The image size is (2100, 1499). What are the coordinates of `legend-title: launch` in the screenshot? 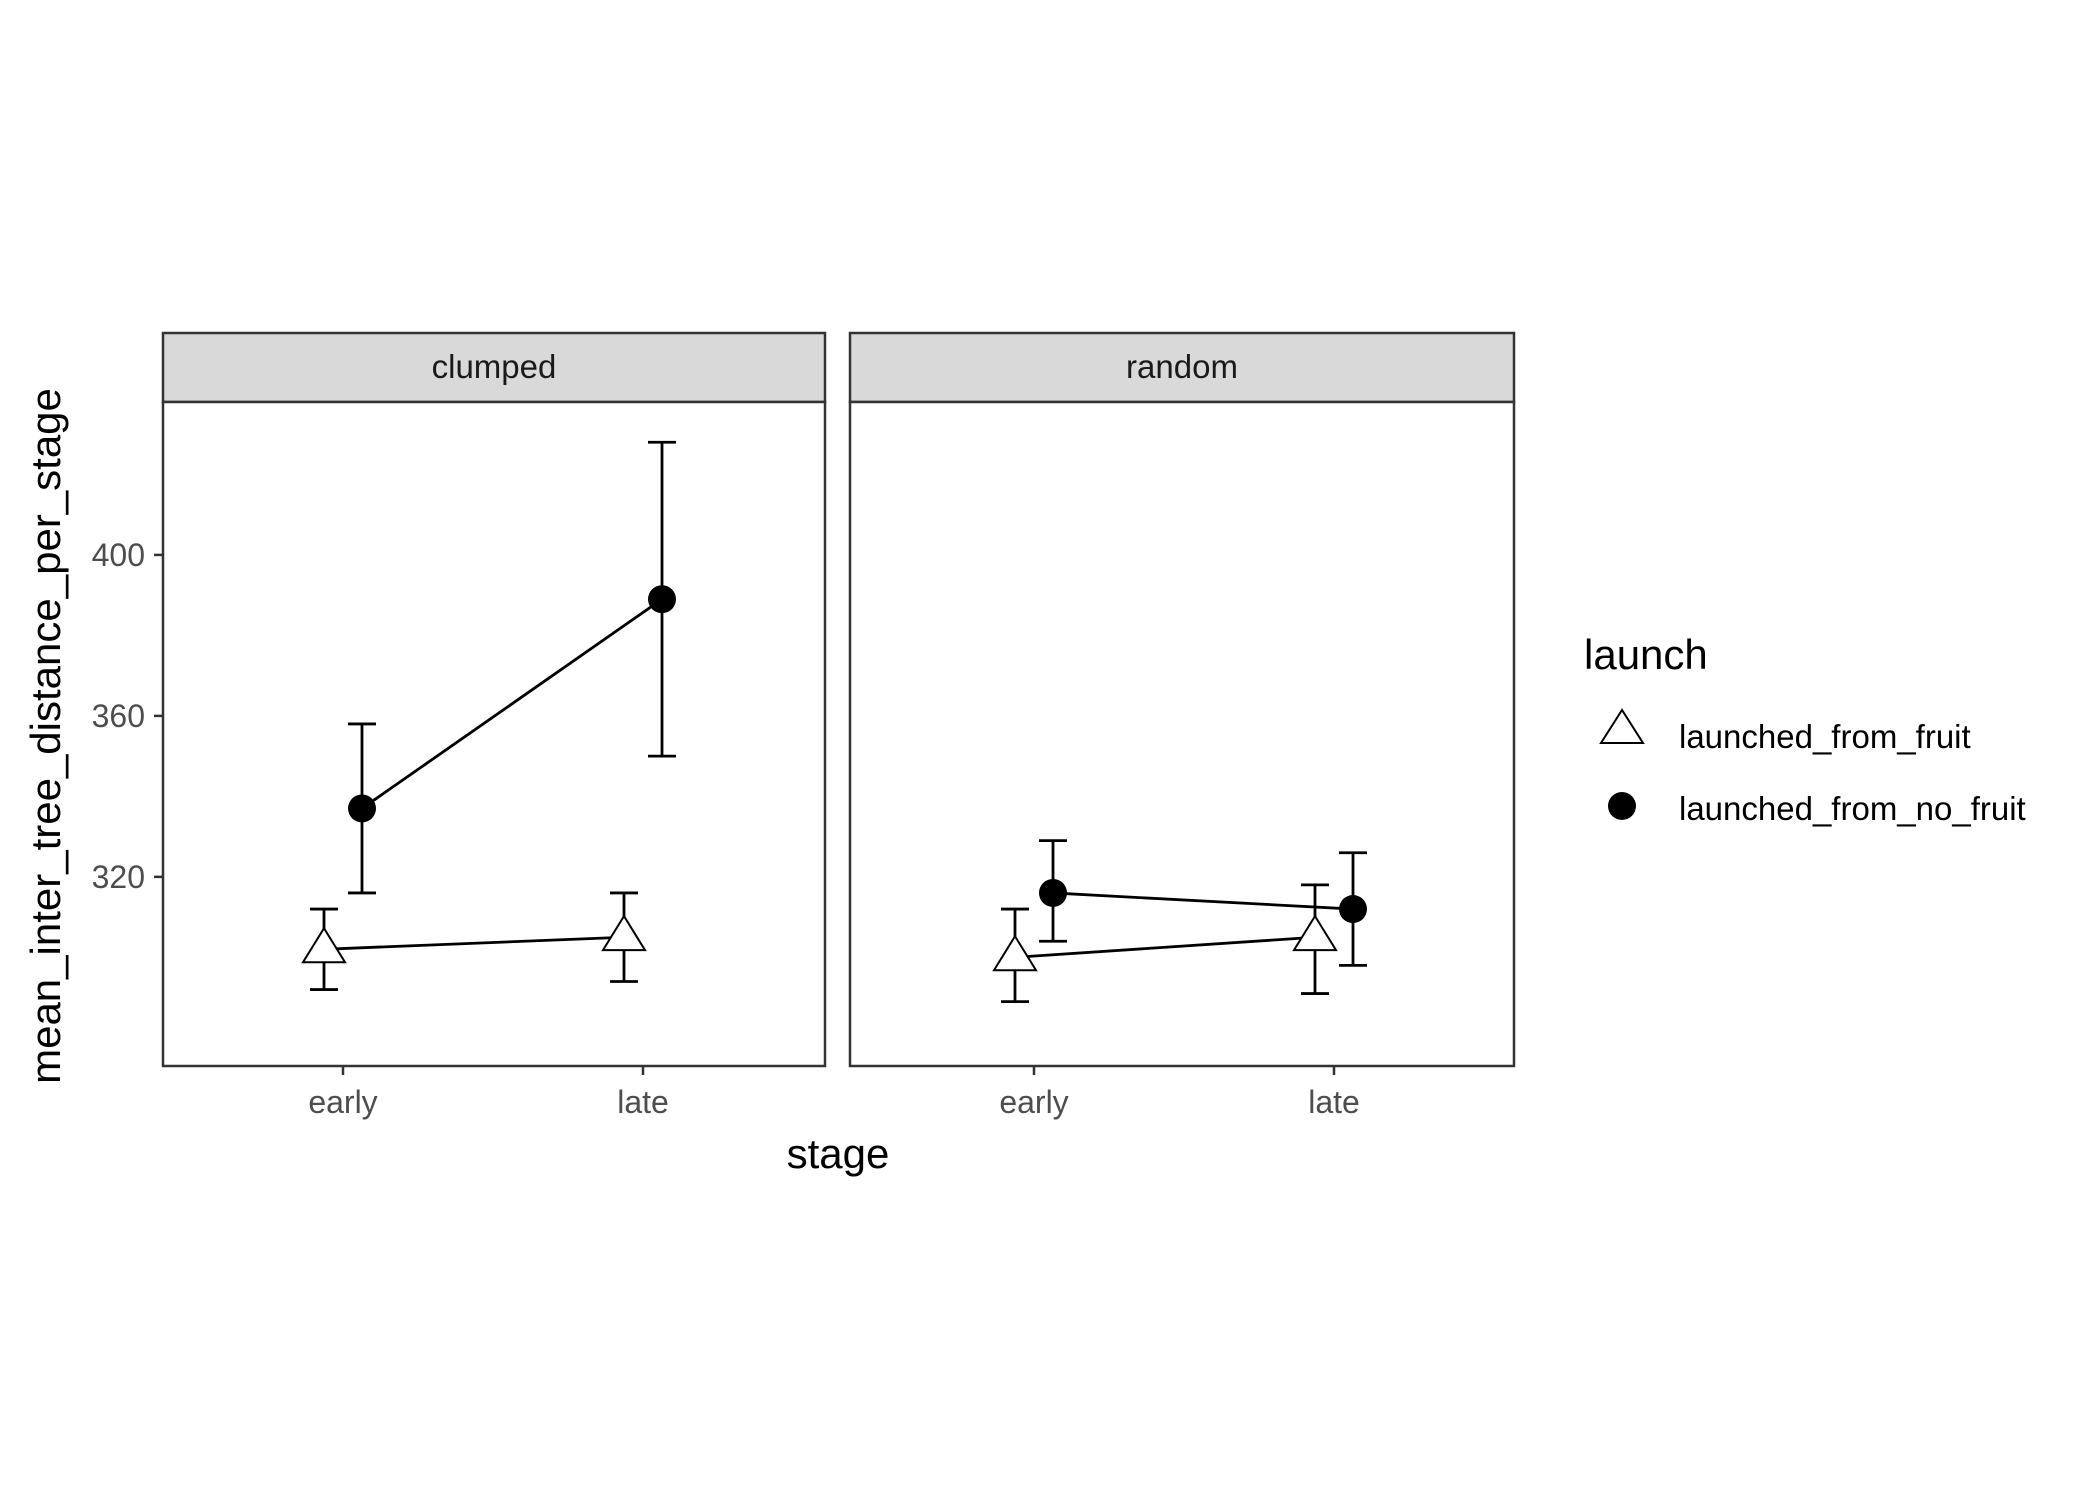 It's located at (1646, 654).